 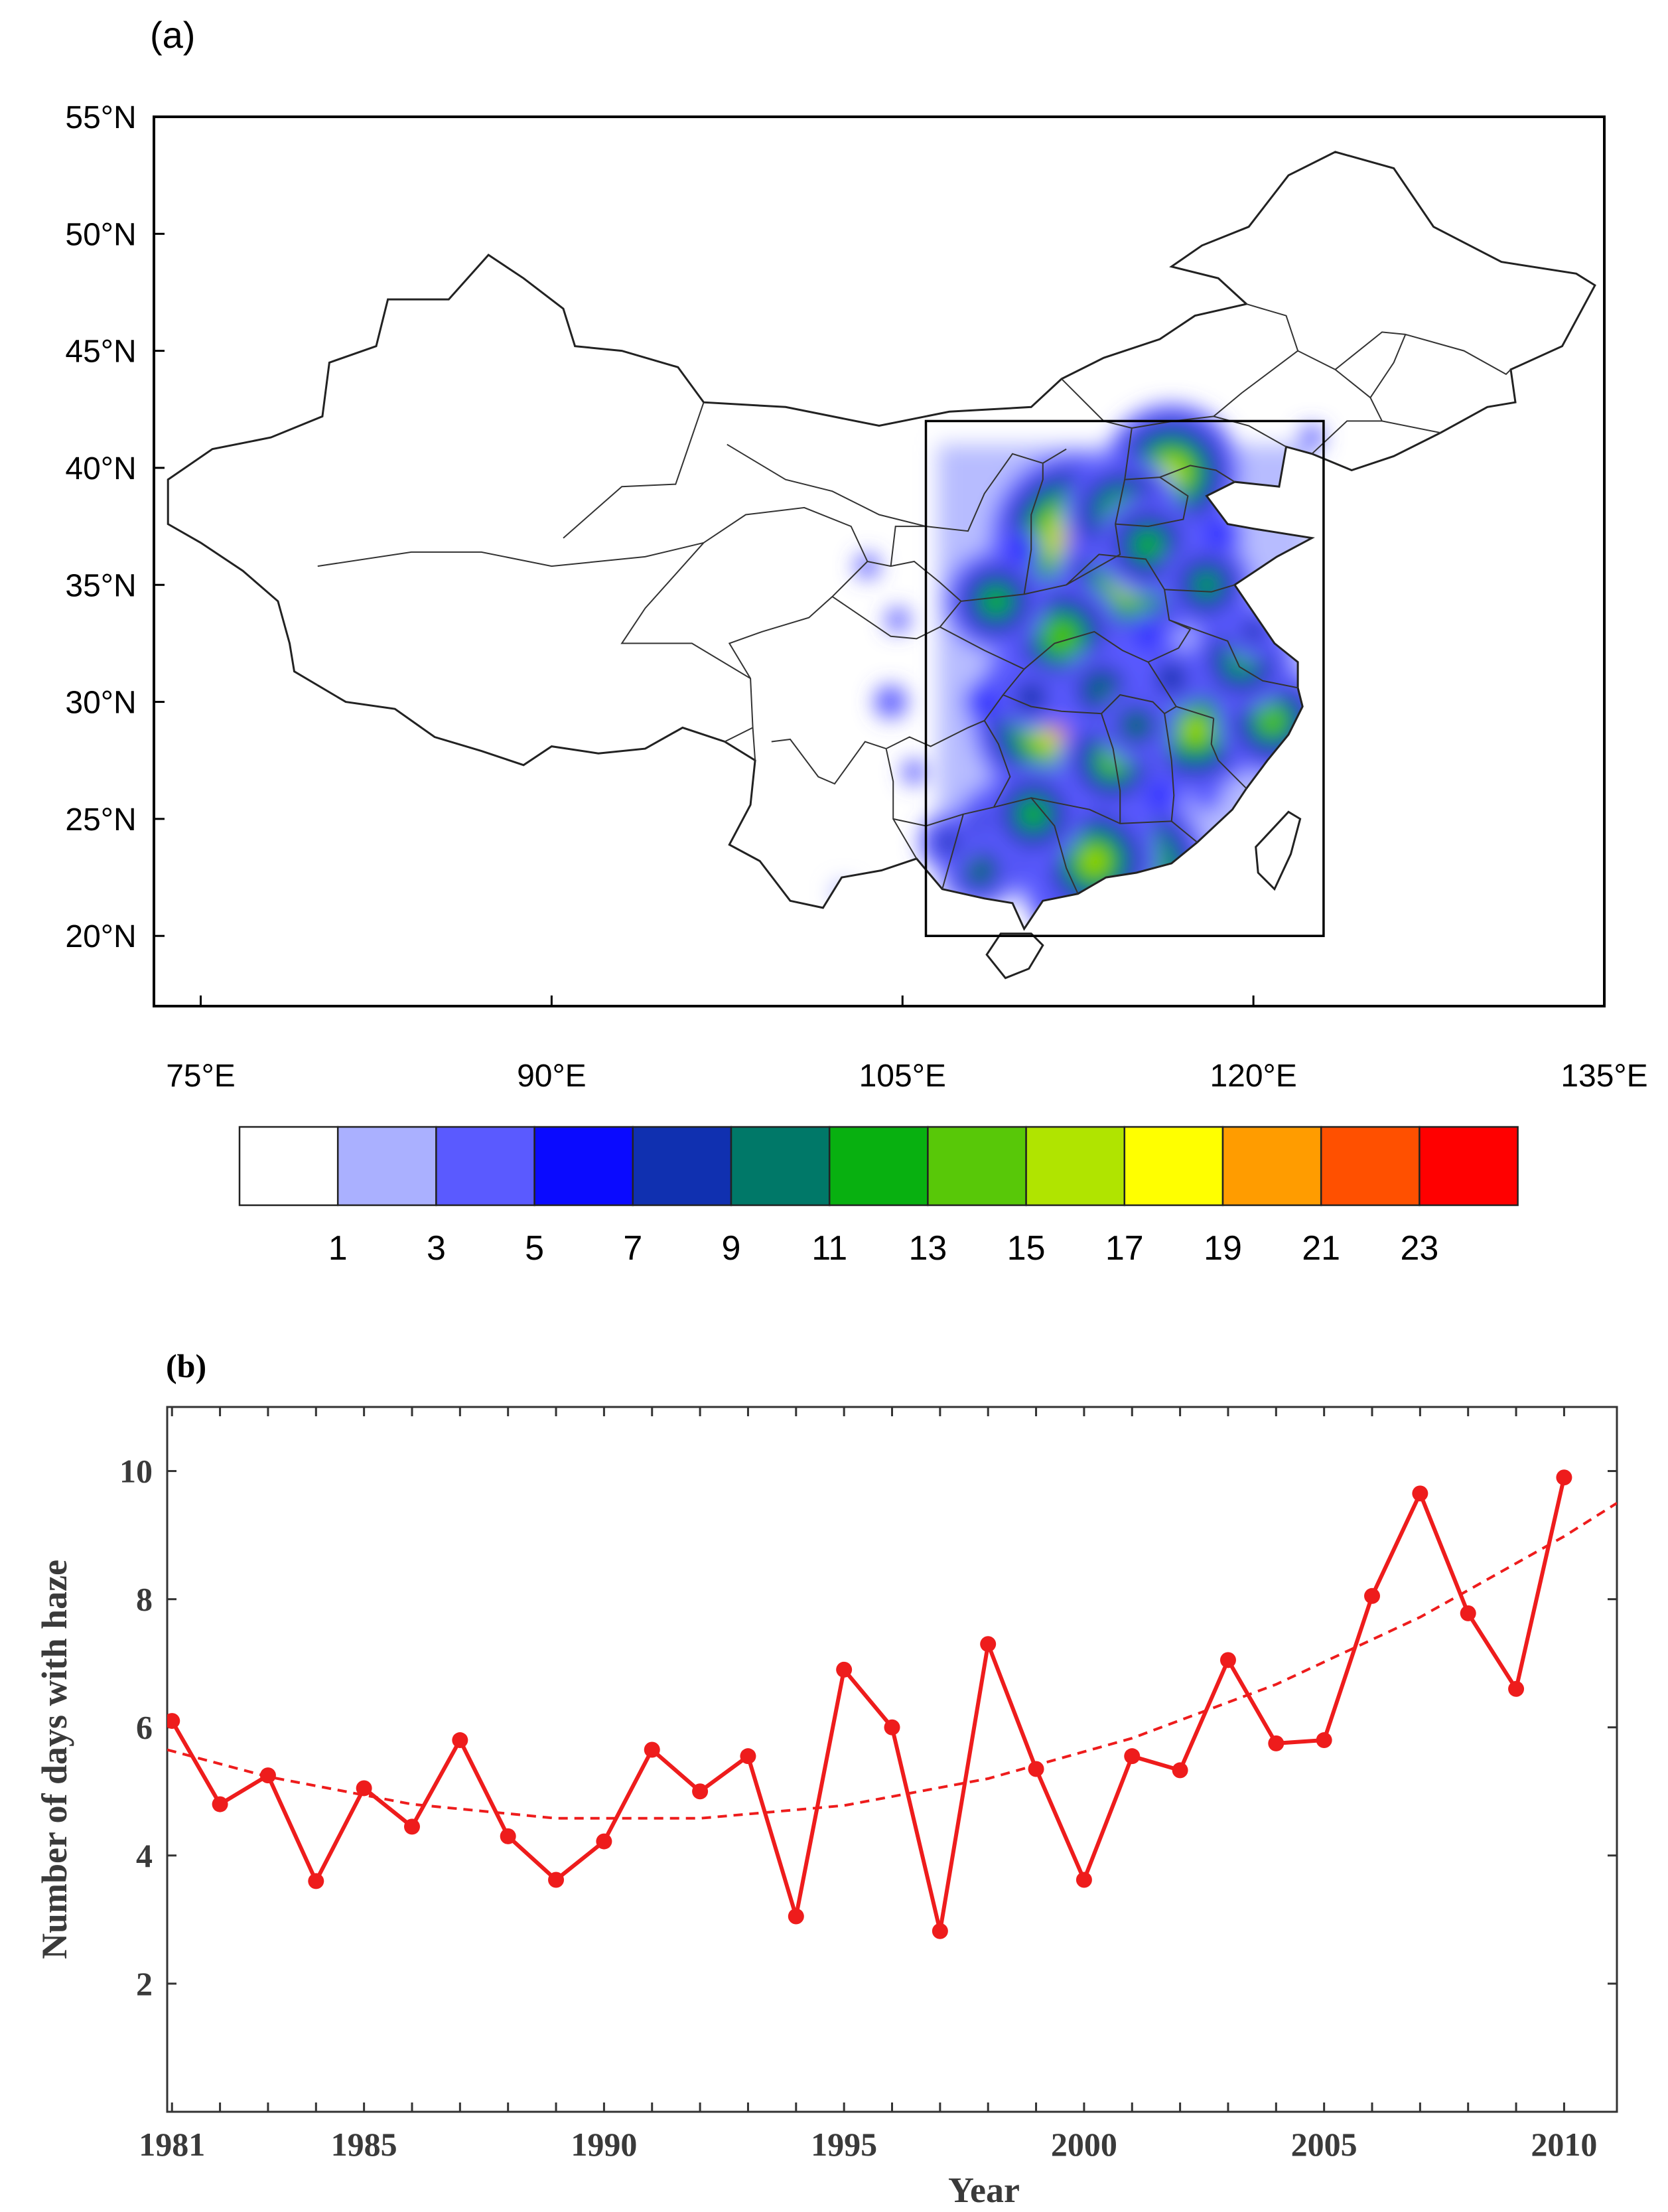 What do you see at coordinates (144, 1599) in the screenshot?
I see `y-tick-label: 8` at bounding box center [144, 1599].